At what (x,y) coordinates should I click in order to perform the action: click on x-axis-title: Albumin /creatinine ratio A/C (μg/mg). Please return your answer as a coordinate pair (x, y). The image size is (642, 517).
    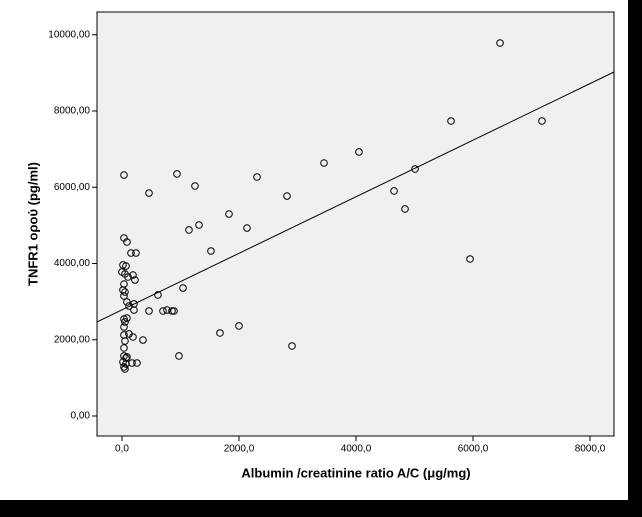
    Looking at the image, I should click on (355, 472).